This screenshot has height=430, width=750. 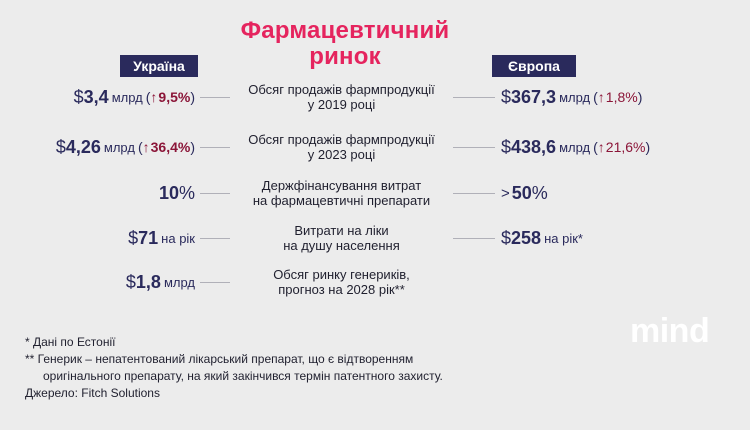 I want to click on europe-header: Європа, so click(x=534, y=66).